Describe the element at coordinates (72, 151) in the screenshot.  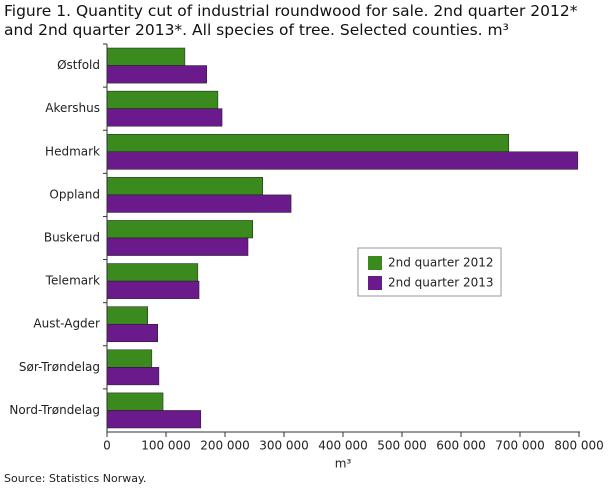
I see `y-tick-label: Hedmark` at that location.